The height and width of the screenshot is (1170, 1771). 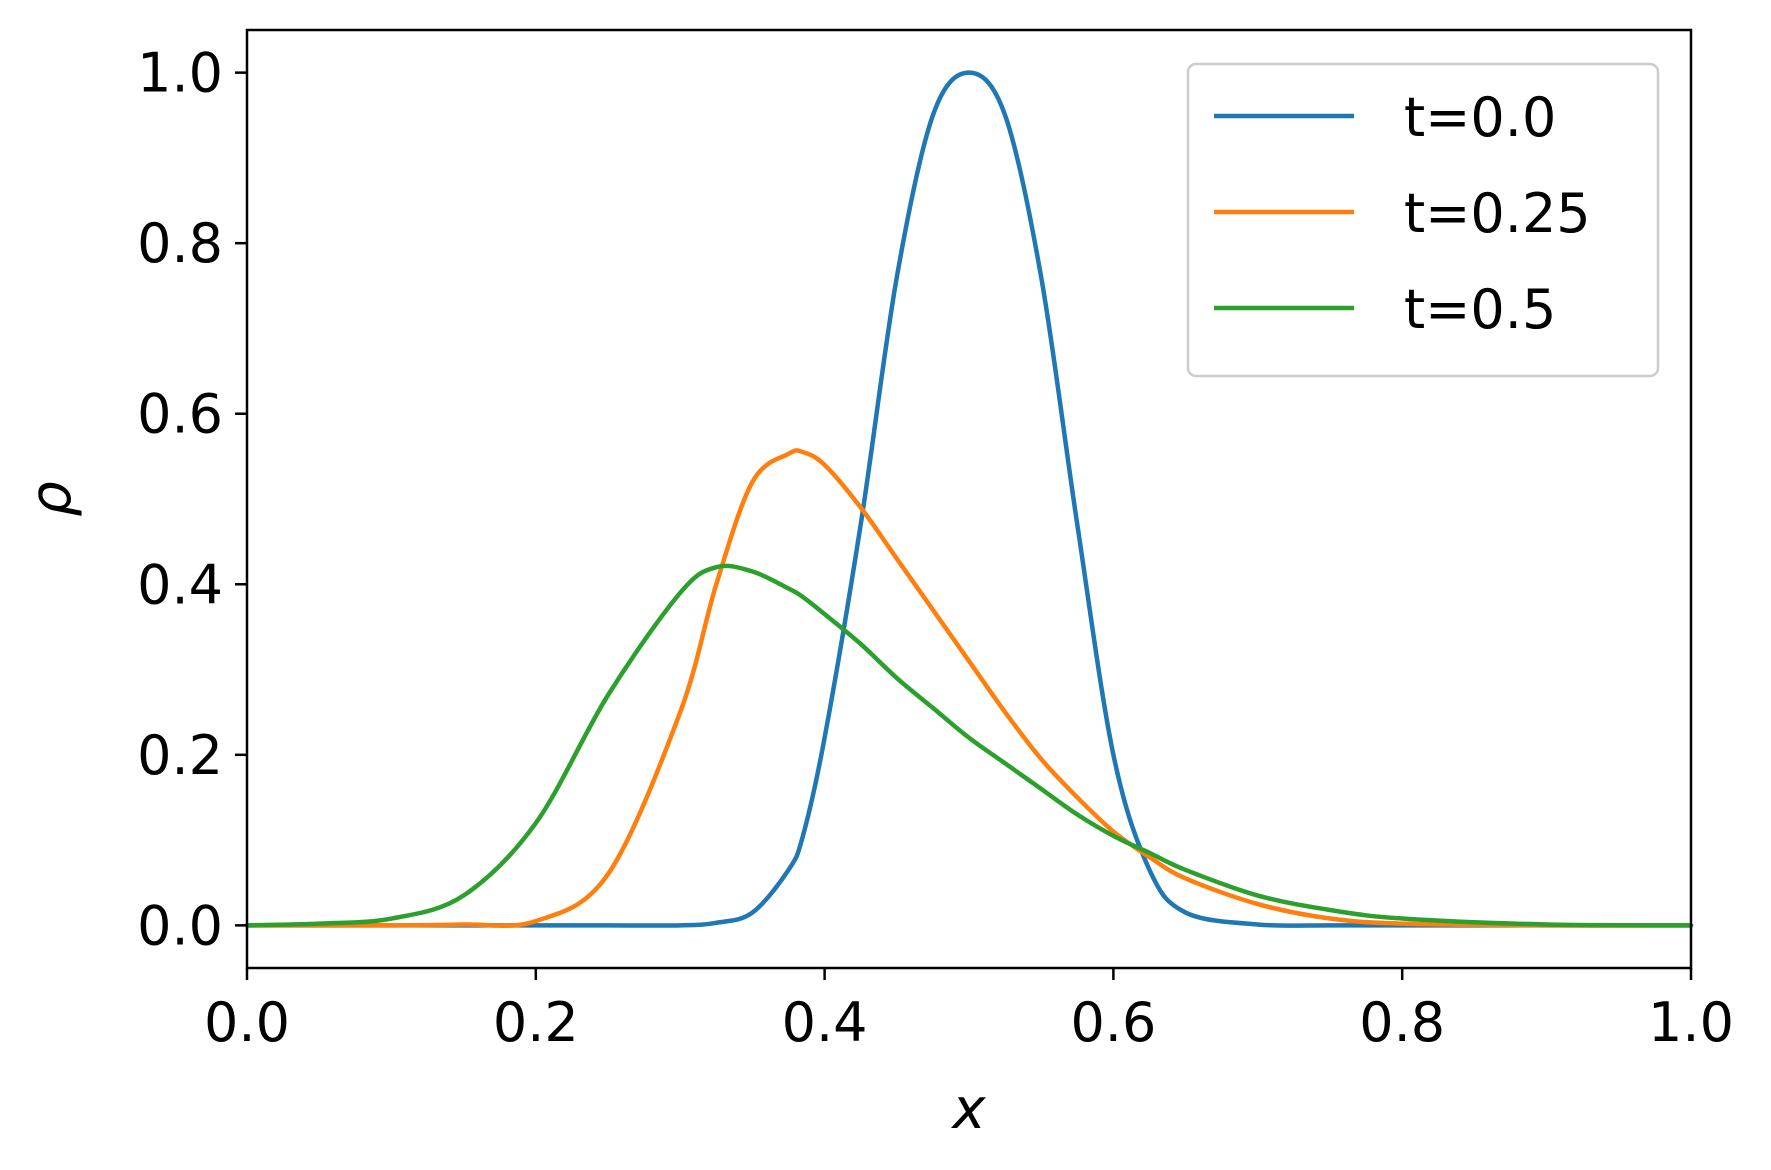 What do you see at coordinates (247, 1022) in the screenshot?
I see `x-tick-label: 0.0` at bounding box center [247, 1022].